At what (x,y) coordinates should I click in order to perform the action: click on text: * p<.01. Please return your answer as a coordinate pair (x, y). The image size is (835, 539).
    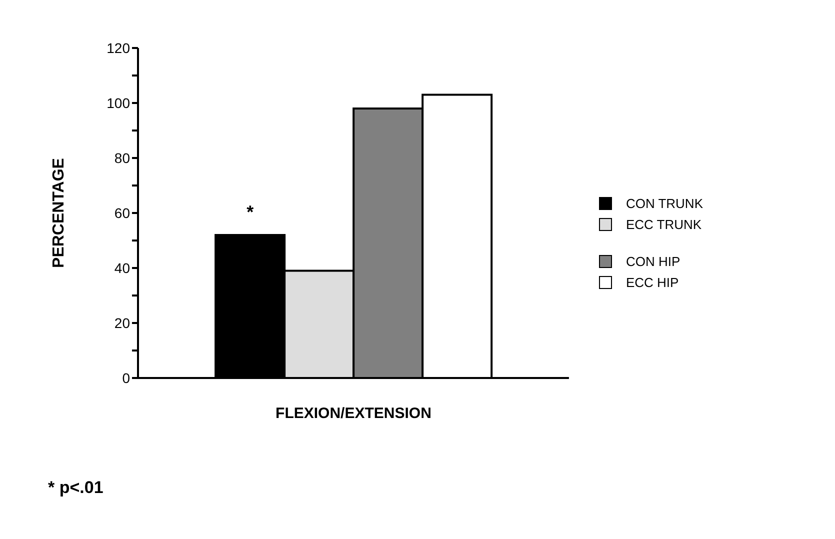
    Looking at the image, I should click on (76, 488).